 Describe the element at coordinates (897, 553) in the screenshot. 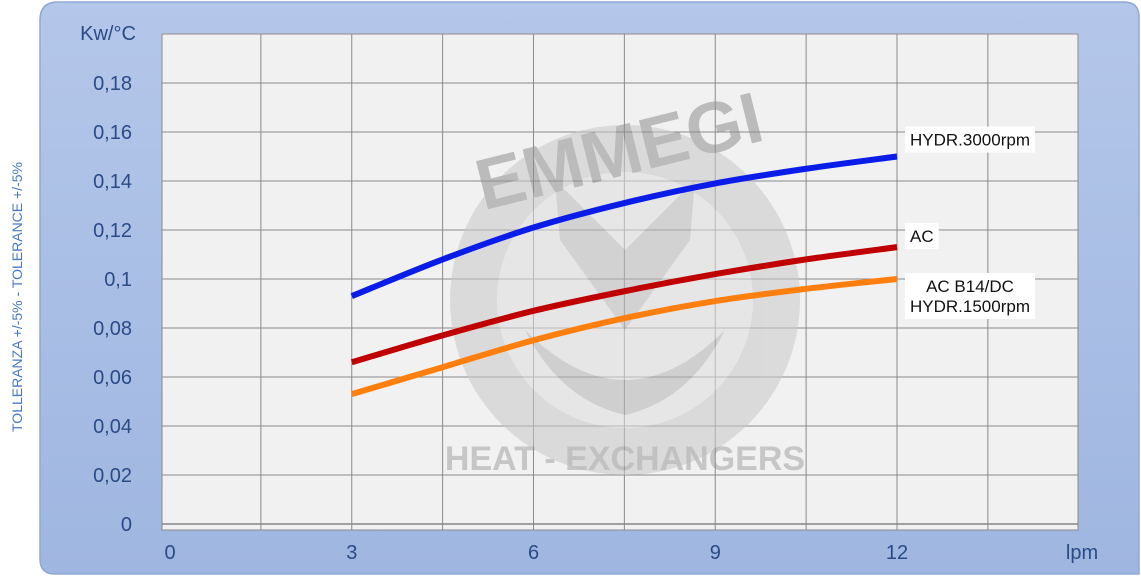

I see `x-tick-label: 12` at that location.